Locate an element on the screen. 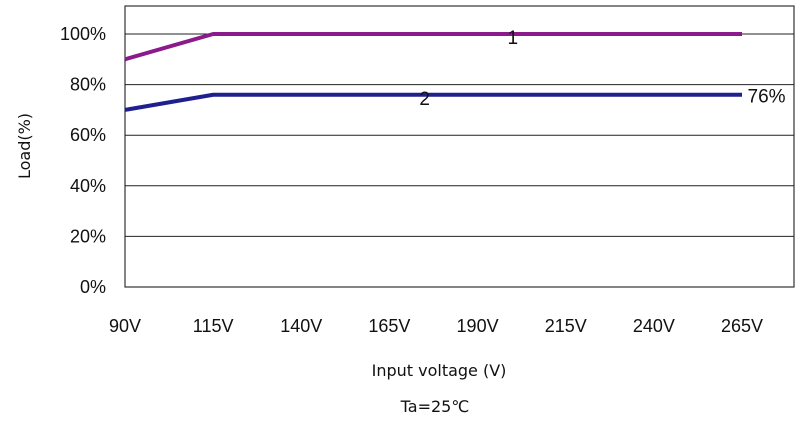  x-tick-label: 240V is located at coordinates (654, 326).